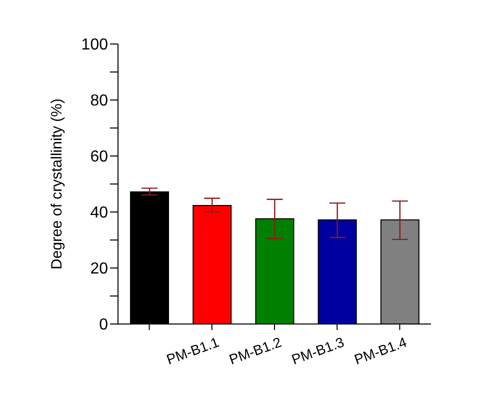 This screenshot has width=479, height=412. I want to click on y-tick-label: 100, so click(94, 45).